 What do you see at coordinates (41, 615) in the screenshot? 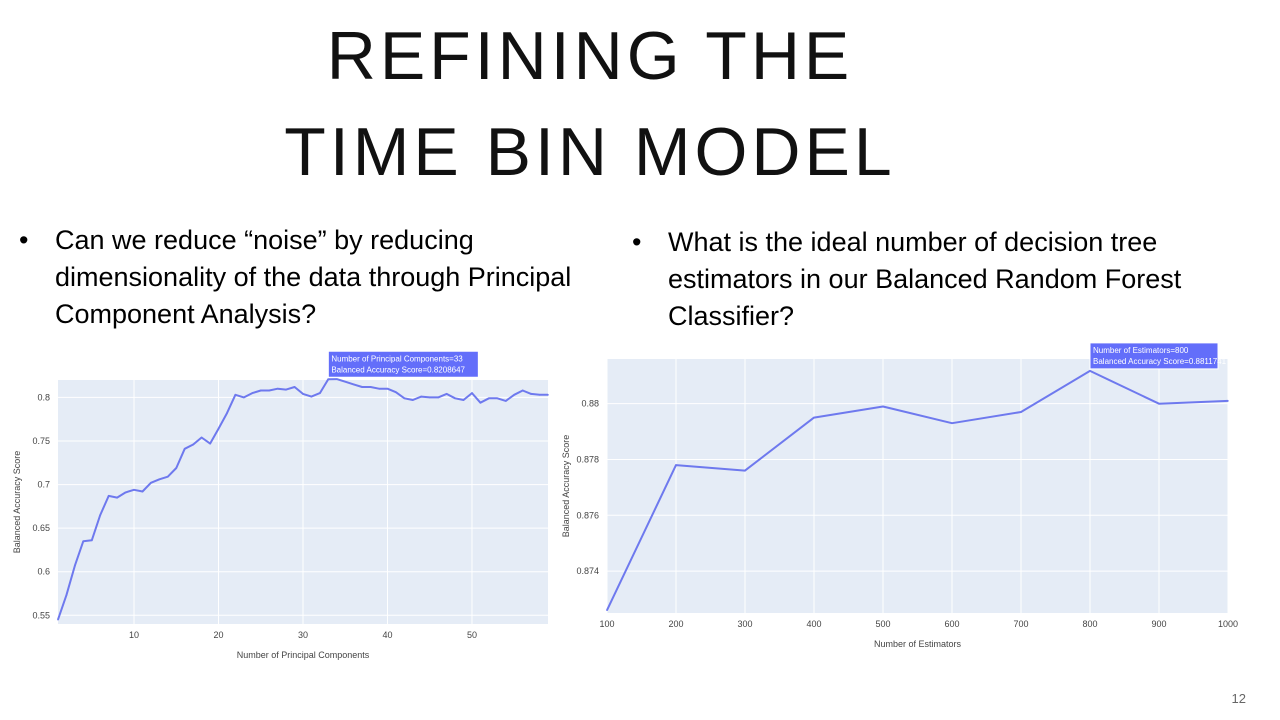
I see `y-tick-label: 0.55` at bounding box center [41, 615].